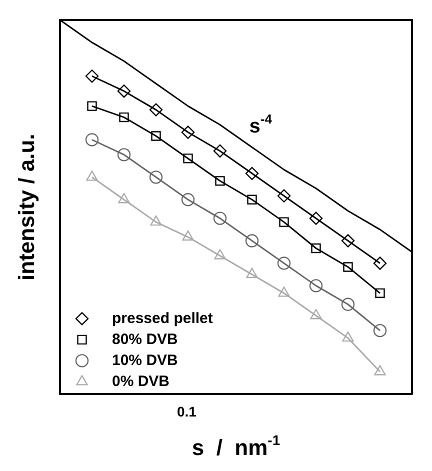 The width and height of the screenshot is (432, 471). I want to click on text: 0.1, so click(186, 412).